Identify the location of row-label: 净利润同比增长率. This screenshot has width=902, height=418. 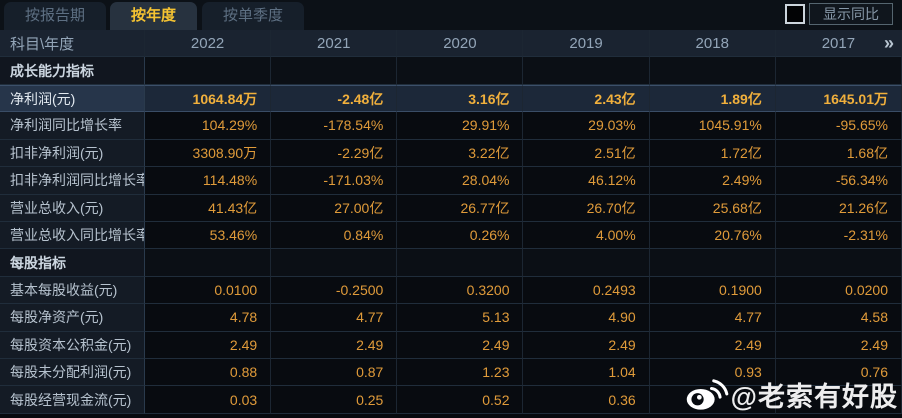
(72, 126).